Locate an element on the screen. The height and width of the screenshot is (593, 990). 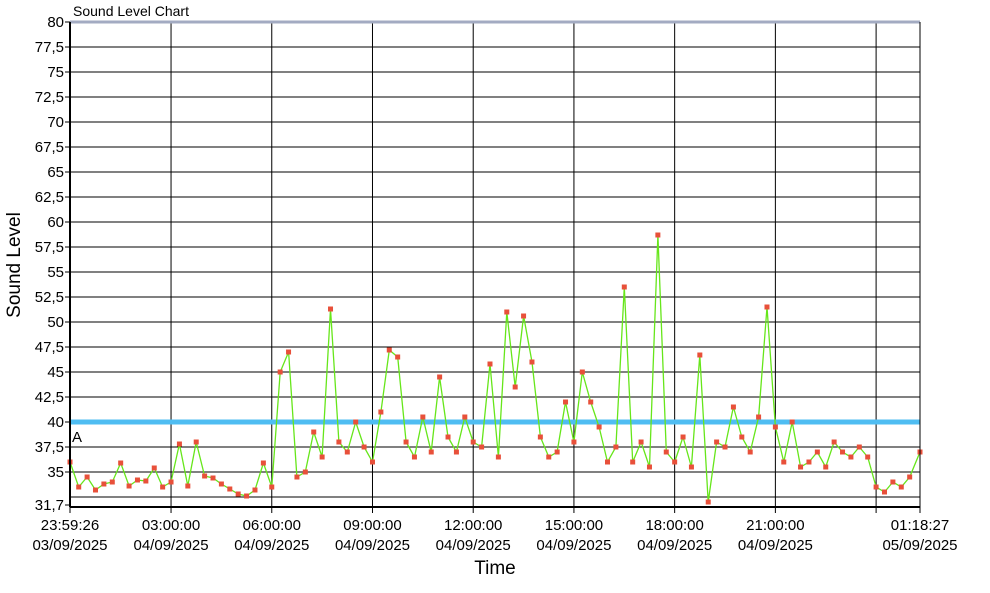
chart-title: Sound Level Chart is located at coordinates (131, 11).